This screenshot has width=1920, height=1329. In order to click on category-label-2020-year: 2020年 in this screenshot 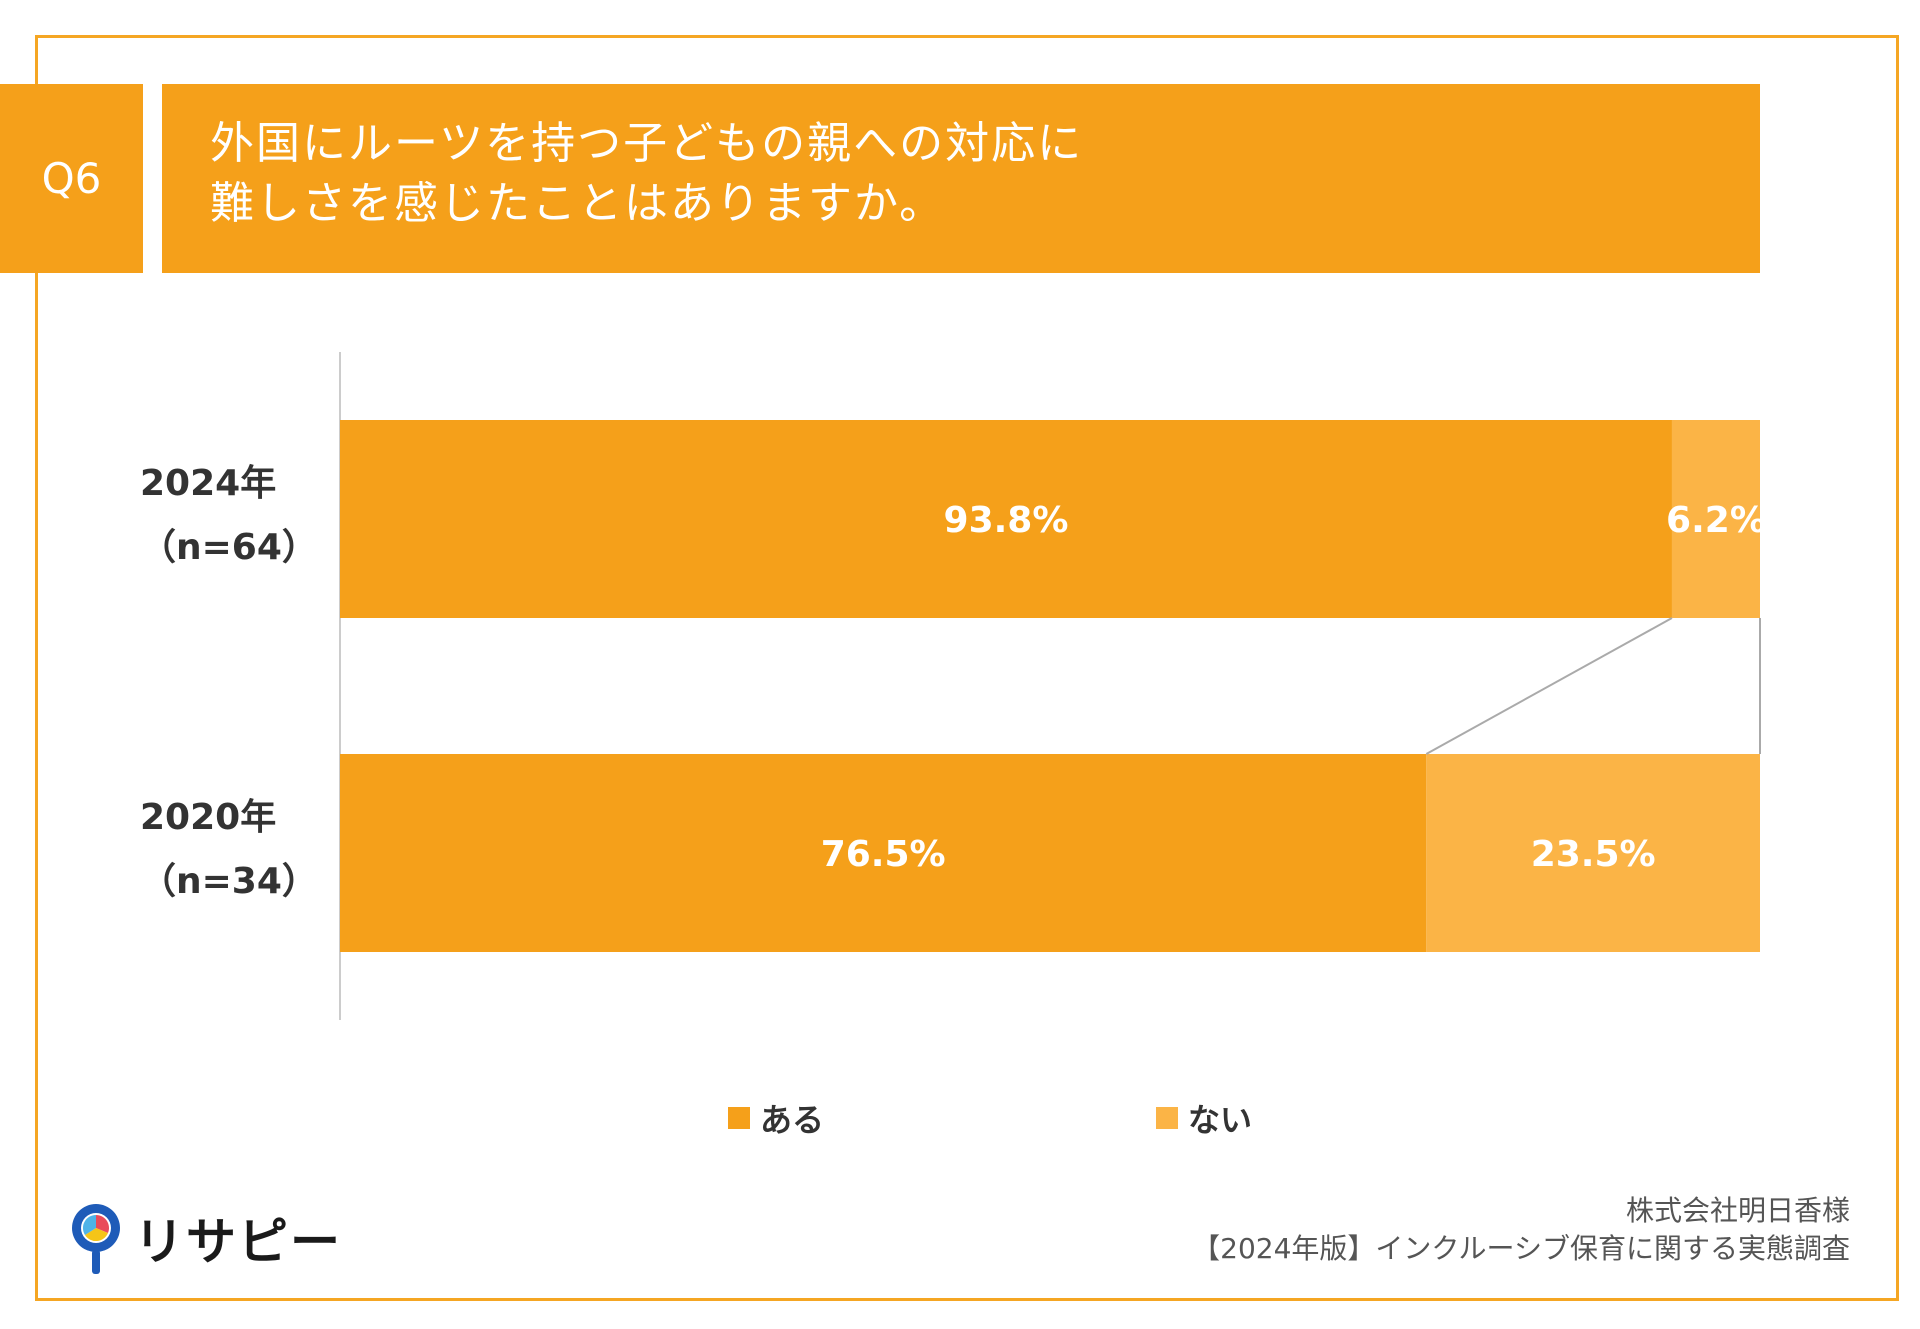, I will do `click(208, 817)`.